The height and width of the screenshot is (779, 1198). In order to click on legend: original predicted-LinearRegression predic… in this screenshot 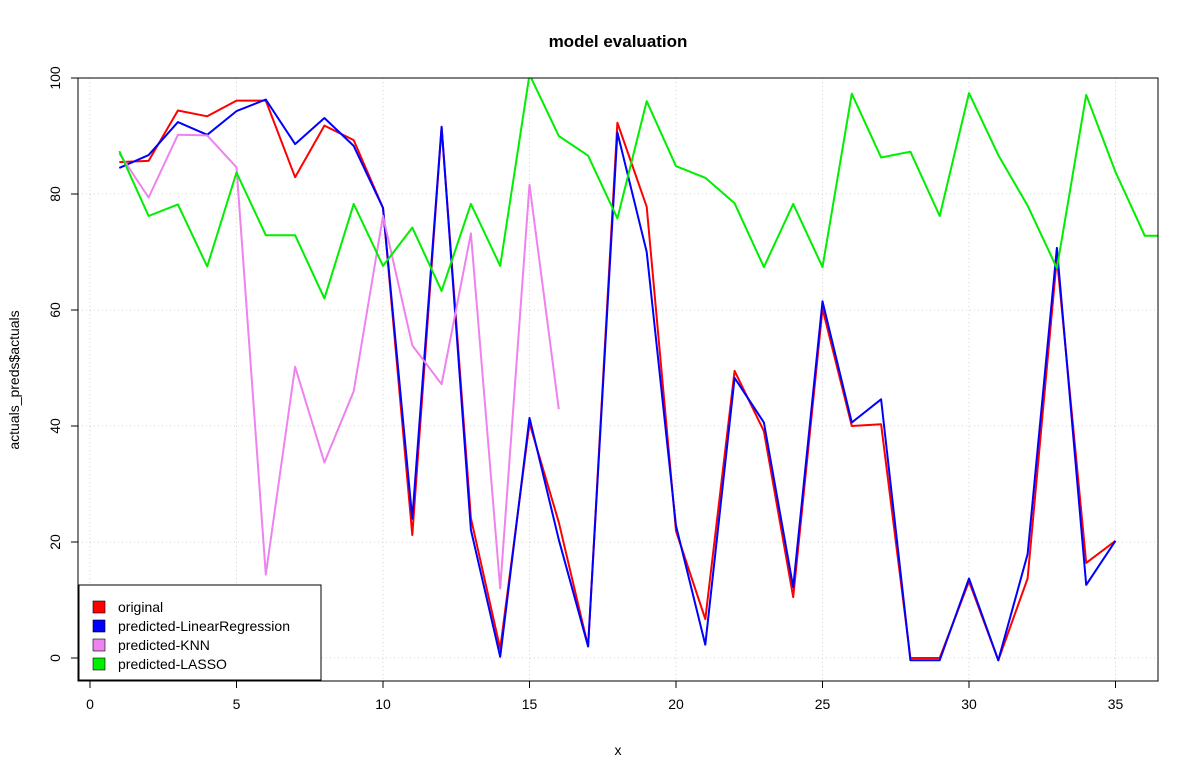, I will do `click(200, 632)`.